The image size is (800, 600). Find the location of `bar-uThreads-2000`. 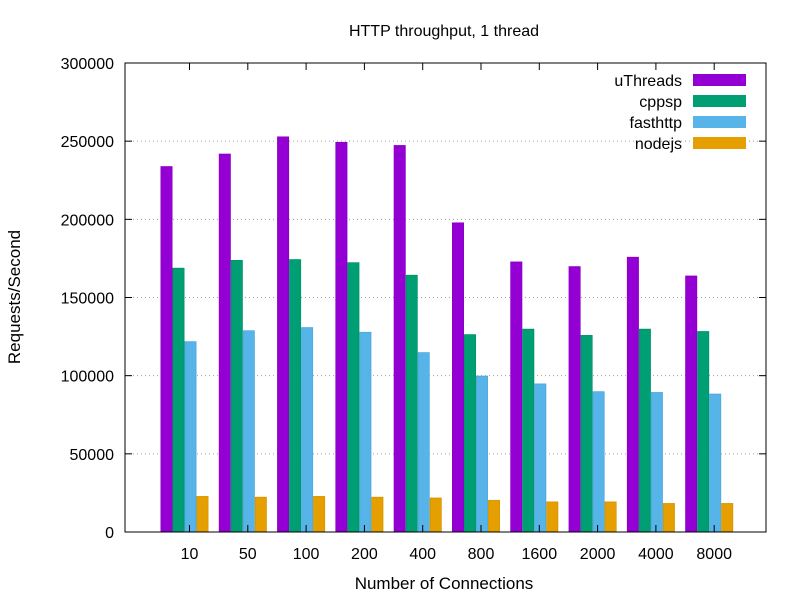

bar-uThreads-2000 is located at coordinates (574, 399).